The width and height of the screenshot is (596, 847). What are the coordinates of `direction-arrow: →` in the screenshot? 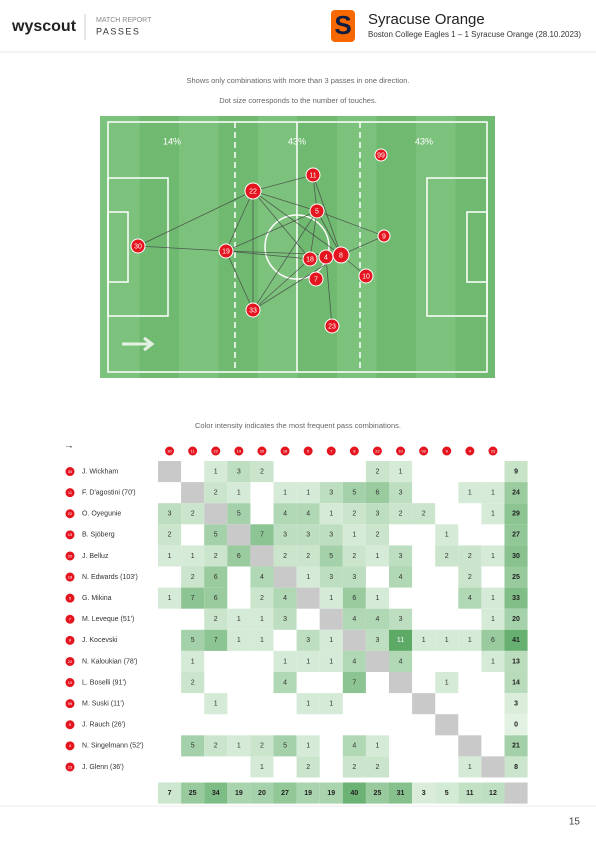 It's located at (69, 446).